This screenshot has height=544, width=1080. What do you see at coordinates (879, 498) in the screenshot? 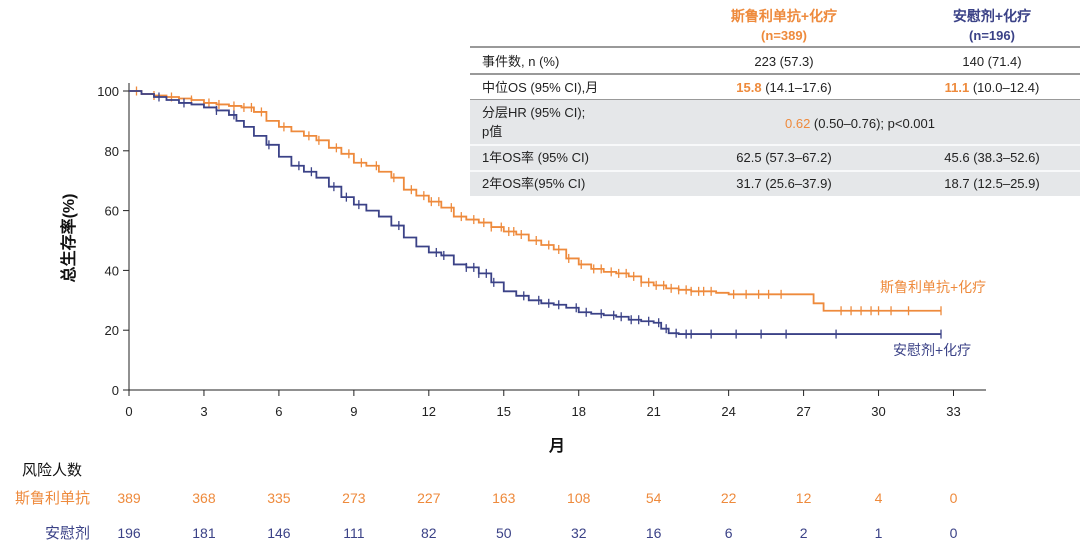
I see `risk-value: 4` at bounding box center [879, 498].